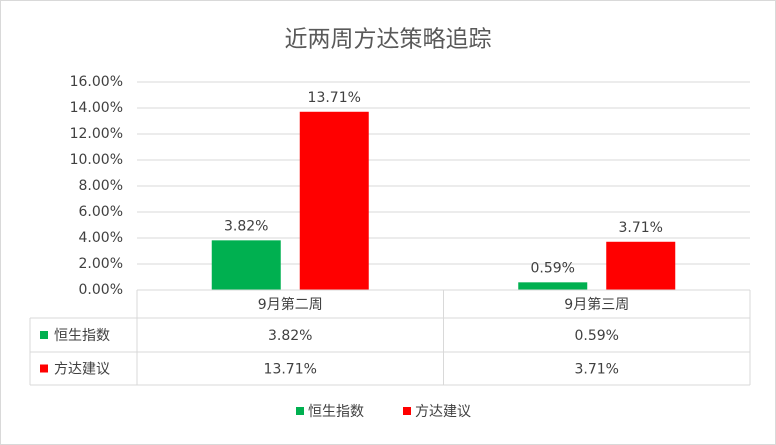 This screenshot has height=445, width=776. What do you see at coordinates (336, 412) in the screenshot?
I see `legend-label: 恒生指数` at bounding box center [336, 412].